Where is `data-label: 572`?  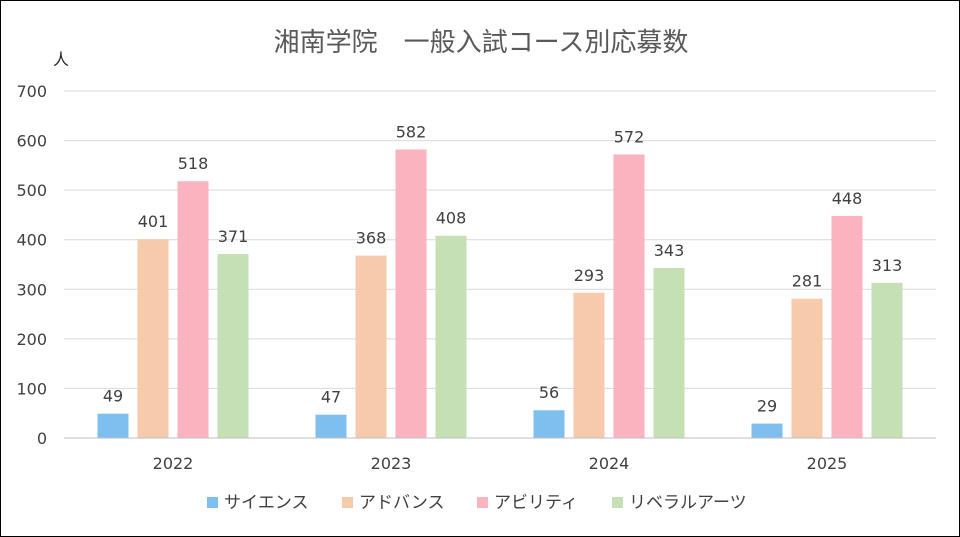
data-label: 572 is located at coordinates (629, 136).